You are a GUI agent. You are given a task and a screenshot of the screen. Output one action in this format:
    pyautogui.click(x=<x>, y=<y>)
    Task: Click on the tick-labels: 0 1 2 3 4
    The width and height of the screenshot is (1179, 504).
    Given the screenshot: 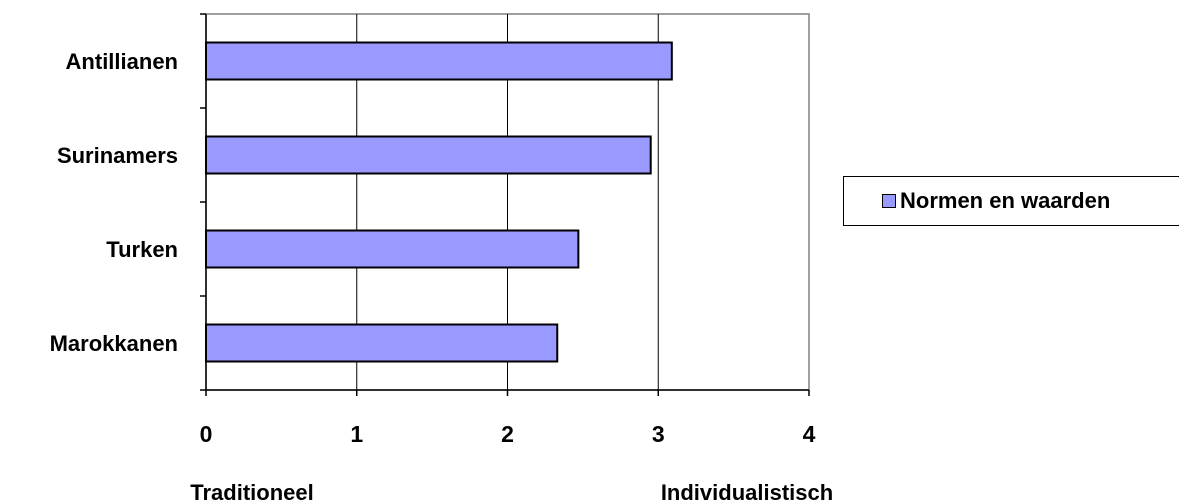 What is the action you would take?
    pyautogui.click(x=508, y=434)
    